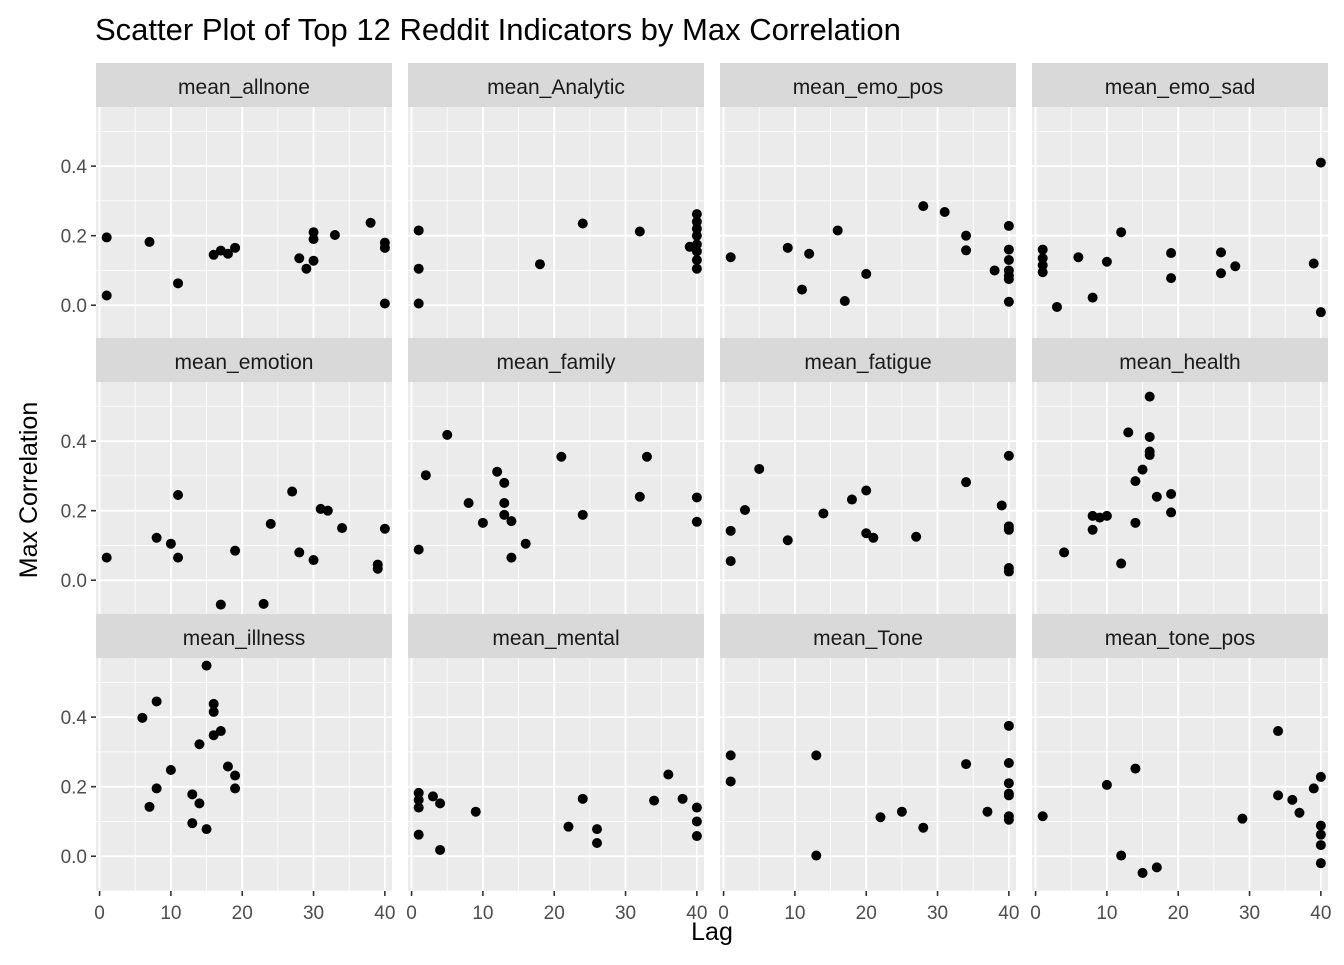  I want to click on facet-strip-label: mean_emotion, so click(244, 362).